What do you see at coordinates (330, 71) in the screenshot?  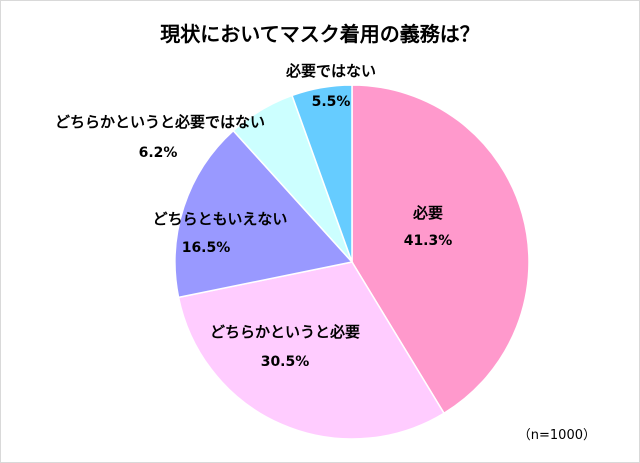 I see `slice-label: 必要ではない` at bounding box center [330, 71].